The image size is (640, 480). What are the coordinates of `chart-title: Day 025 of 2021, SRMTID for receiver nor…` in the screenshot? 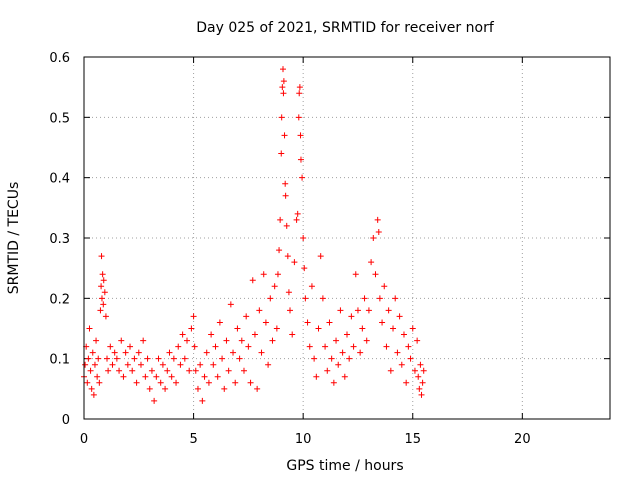 It's located at (345, 28).